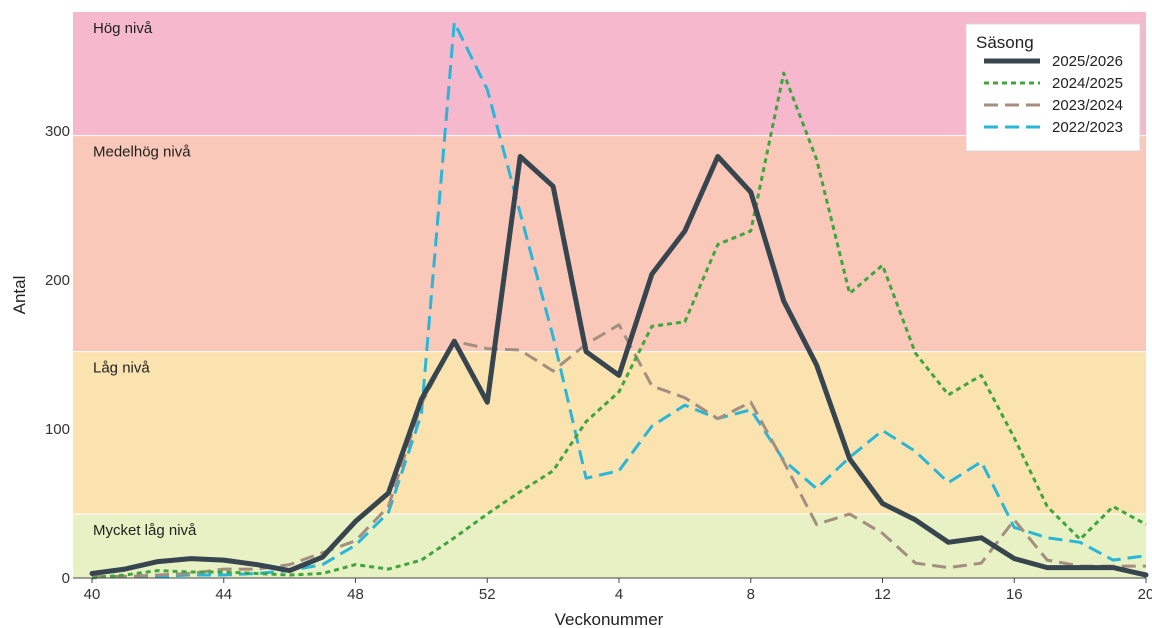 The width and height of the screenshot is (1152, 628). Describe the element at coordinates (1087, 83) in the screenshot. I see `legend-label: 2024/2025` at that location.